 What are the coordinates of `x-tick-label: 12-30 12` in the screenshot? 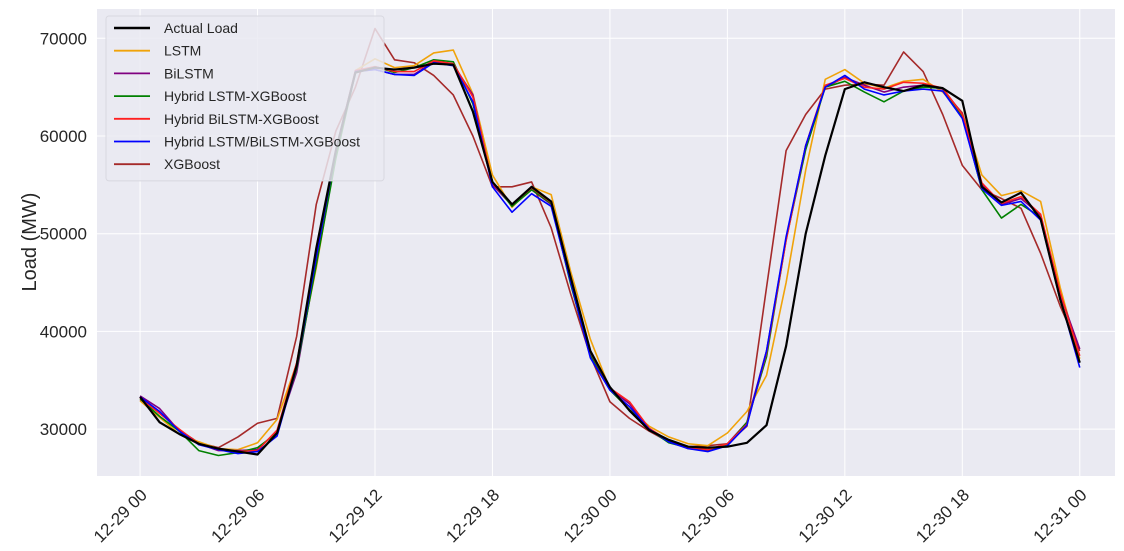 It's located at (825, 515).